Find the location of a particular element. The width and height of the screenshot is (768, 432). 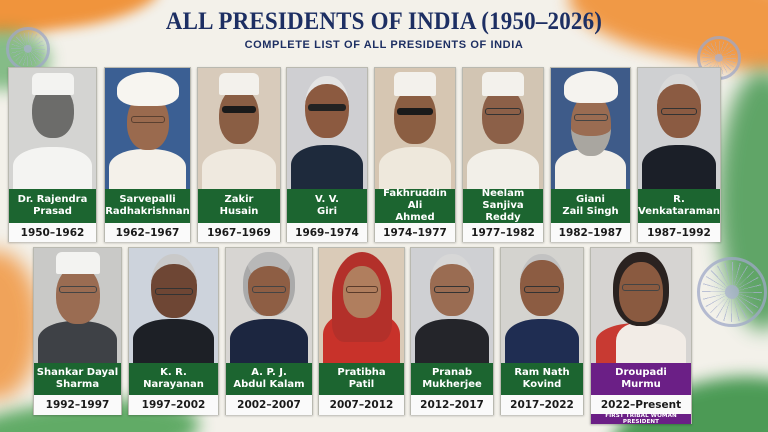

president-card: Zakir Husain 1967–1969 is located at coordinates (239, 154).